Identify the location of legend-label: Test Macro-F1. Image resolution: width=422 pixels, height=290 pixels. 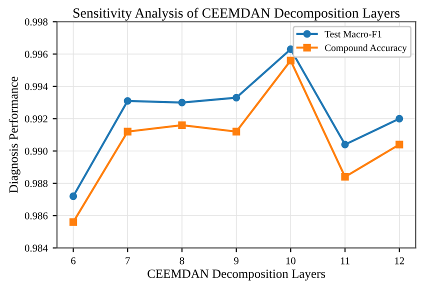
(353, 34).